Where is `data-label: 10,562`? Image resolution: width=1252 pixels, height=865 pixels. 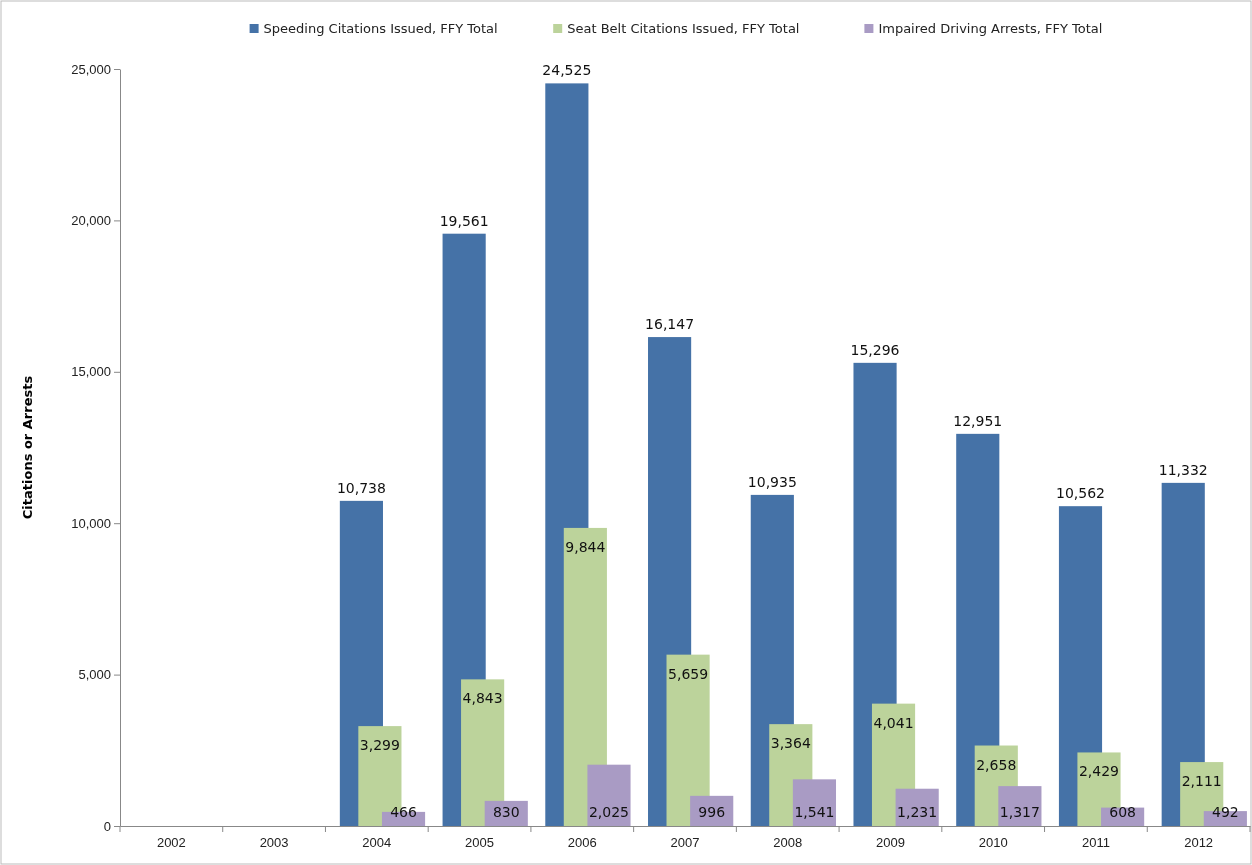 data-label: 10,562 is located at coordinates (1080, 493).